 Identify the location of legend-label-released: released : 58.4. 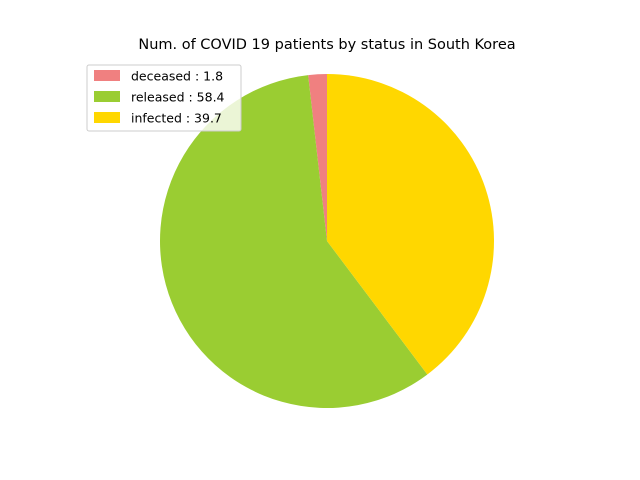
(178, 97).